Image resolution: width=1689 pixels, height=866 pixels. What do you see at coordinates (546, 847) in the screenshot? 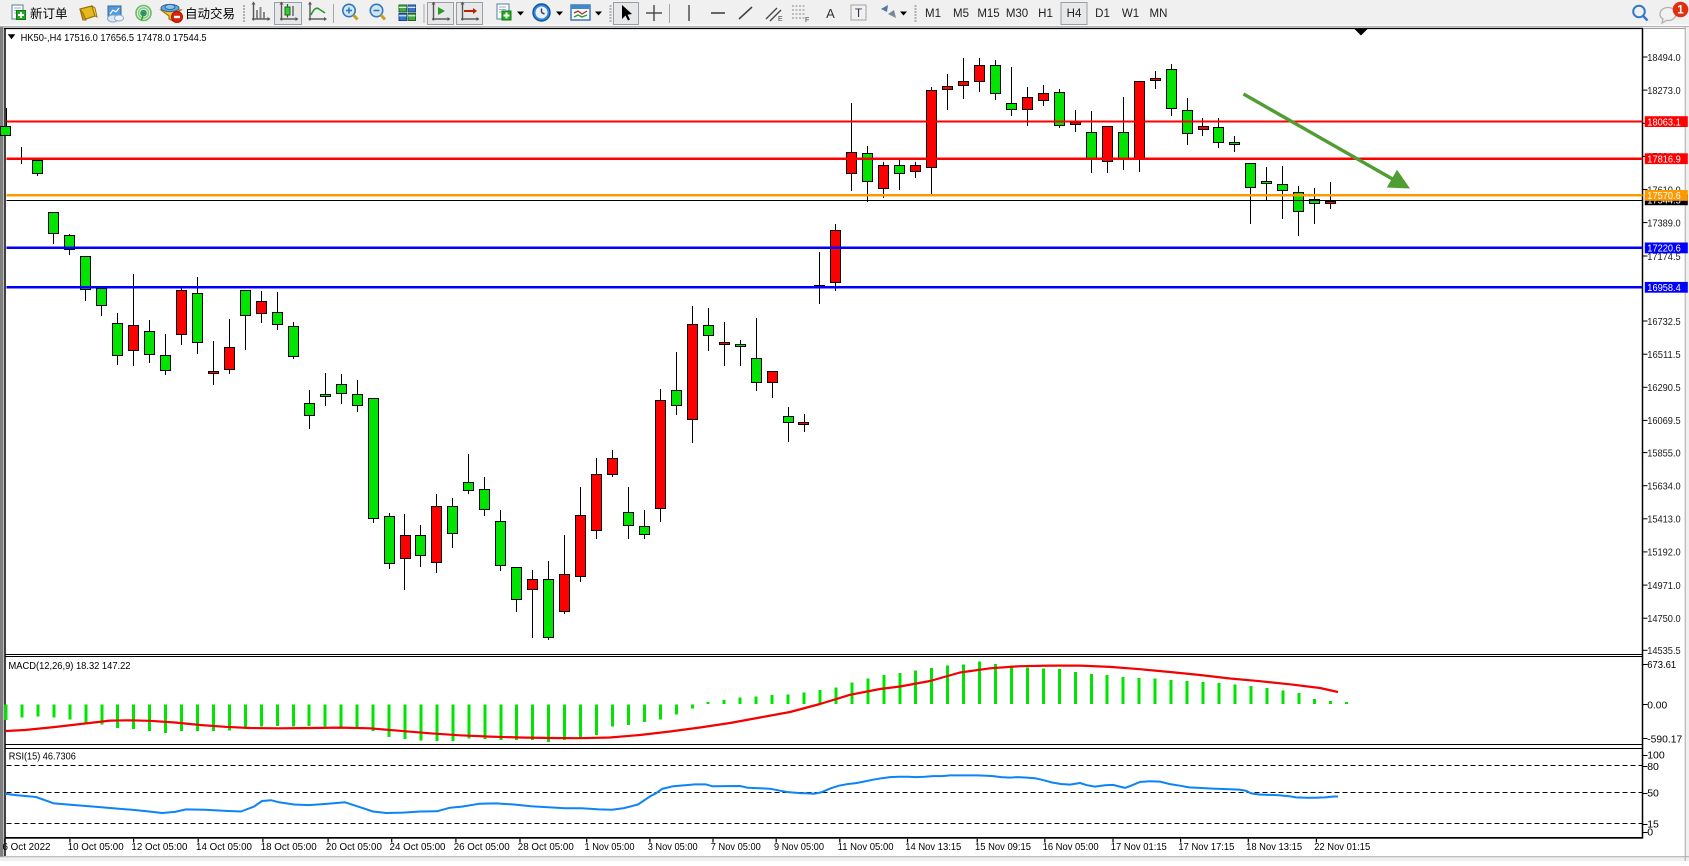
I see `svg-text: 28 Oct 05:00` at bounding box center [546, 847].